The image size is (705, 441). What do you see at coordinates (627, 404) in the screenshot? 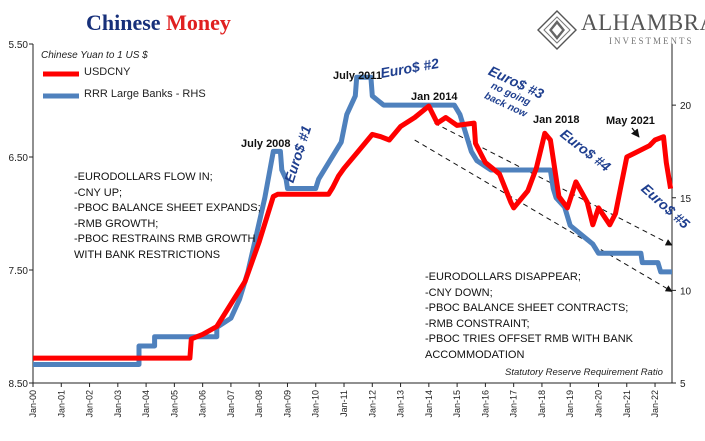
I see `x-tick-label: Jan-21` at bounding box center [627, 404].